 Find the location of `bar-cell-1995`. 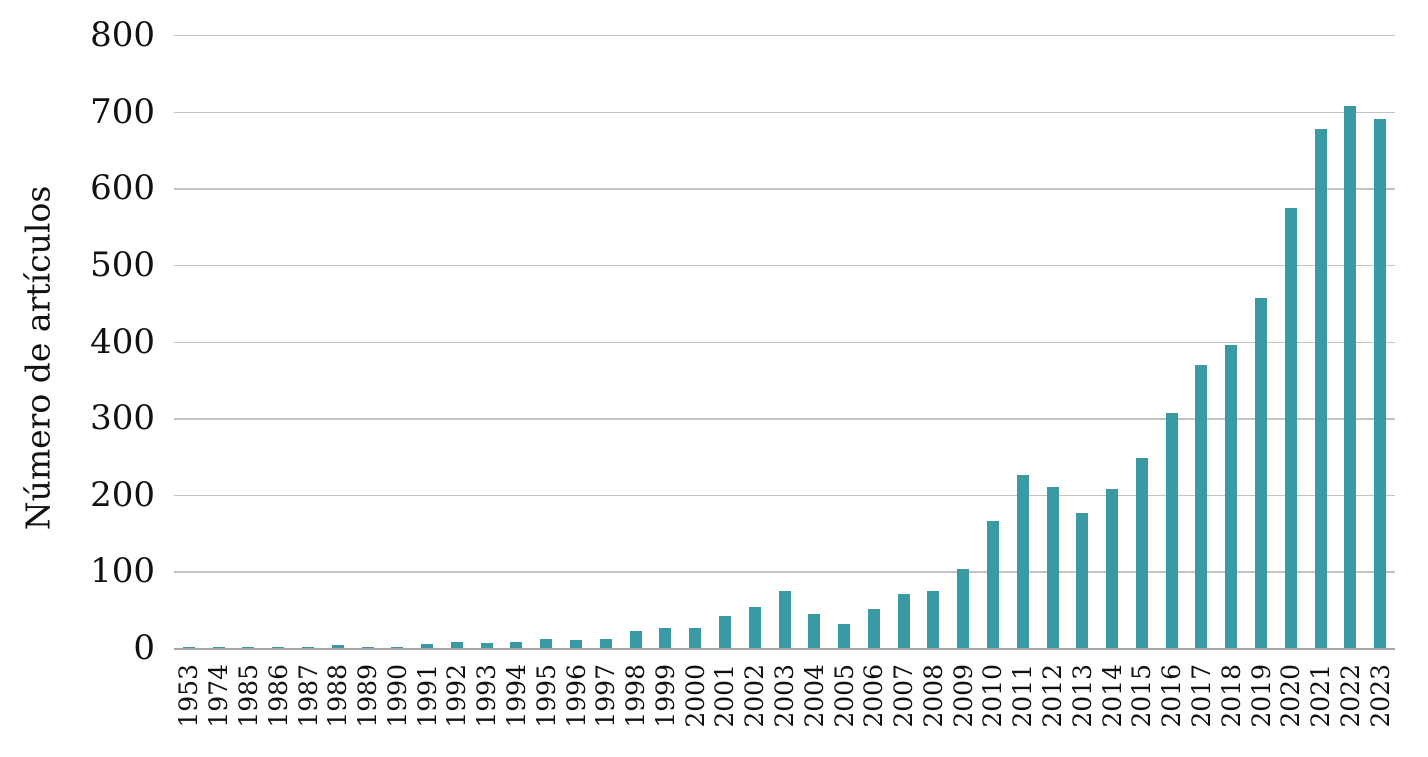

bar-cell-1995 is located at coordinates (546, 341).